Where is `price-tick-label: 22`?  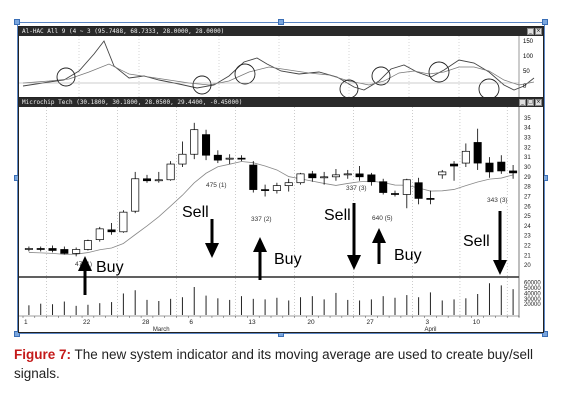
price-tick-label: 22 is located at coordinates (527, 247).